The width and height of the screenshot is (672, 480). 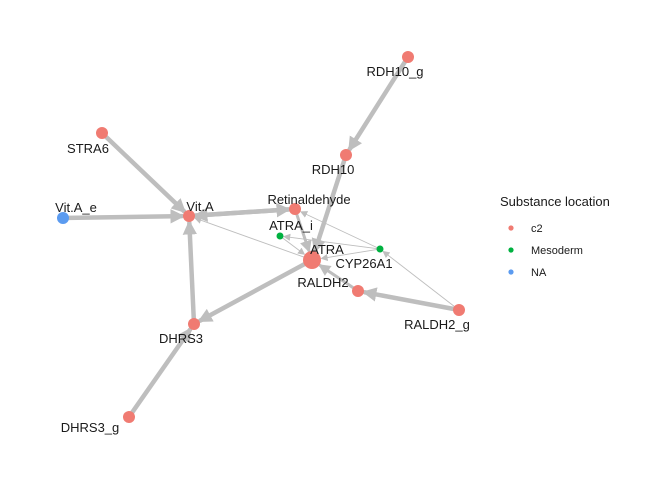 I want to click on node-label-stra6: STRA6, so click(x=88, y=148).